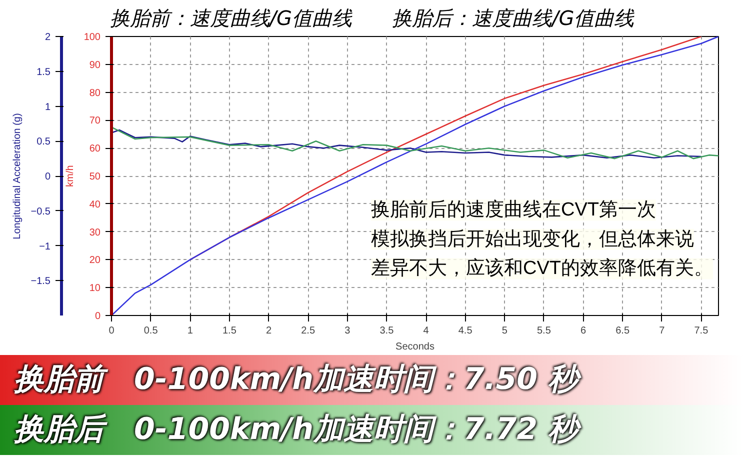  Describe the element at coordinates (40, 212) in the screenshot. I see `y2-tick-label: −0.5` at that location.